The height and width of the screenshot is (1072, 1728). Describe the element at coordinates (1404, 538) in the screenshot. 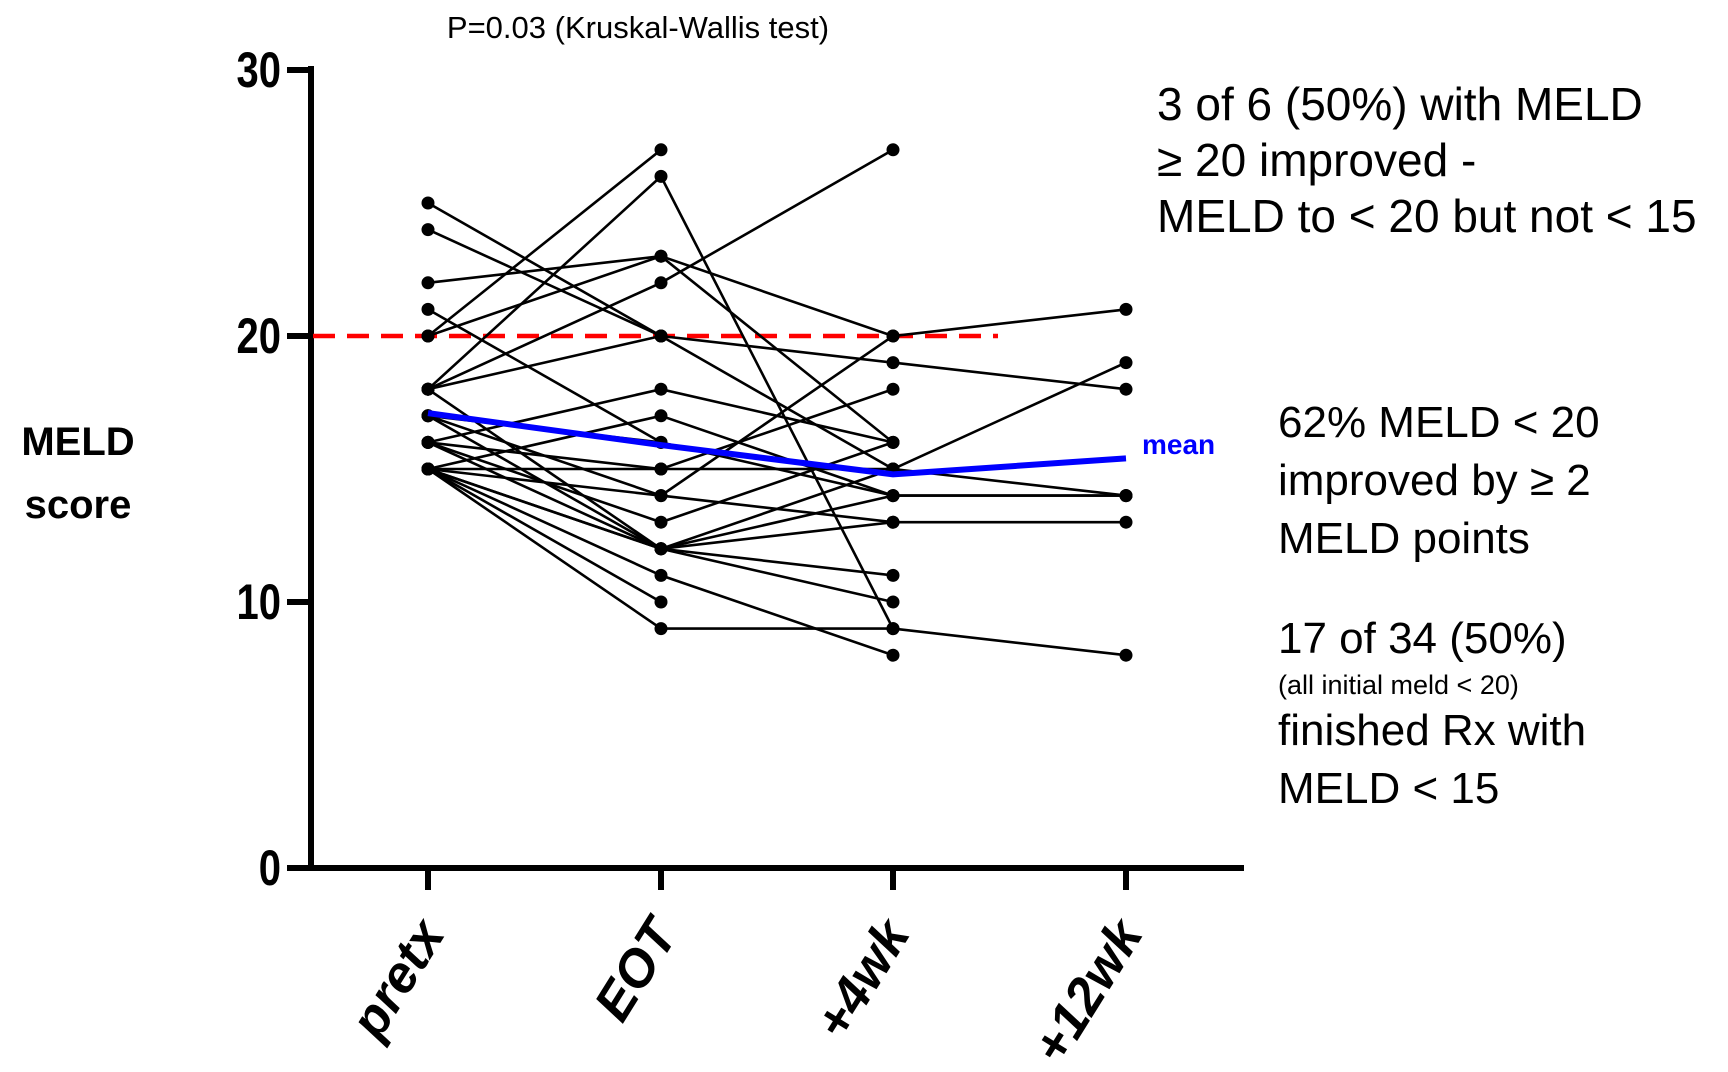

I see `annotation-line: MELD points` at that location.